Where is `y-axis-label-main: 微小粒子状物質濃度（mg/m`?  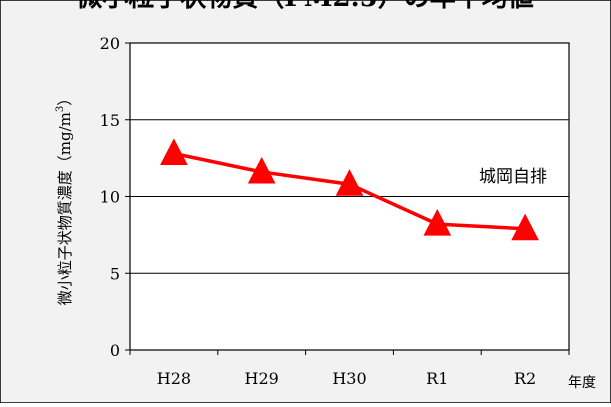
y-axis-label-main: 微小粒子状物質濃度（mg/m is located at coordinates (65, 208).